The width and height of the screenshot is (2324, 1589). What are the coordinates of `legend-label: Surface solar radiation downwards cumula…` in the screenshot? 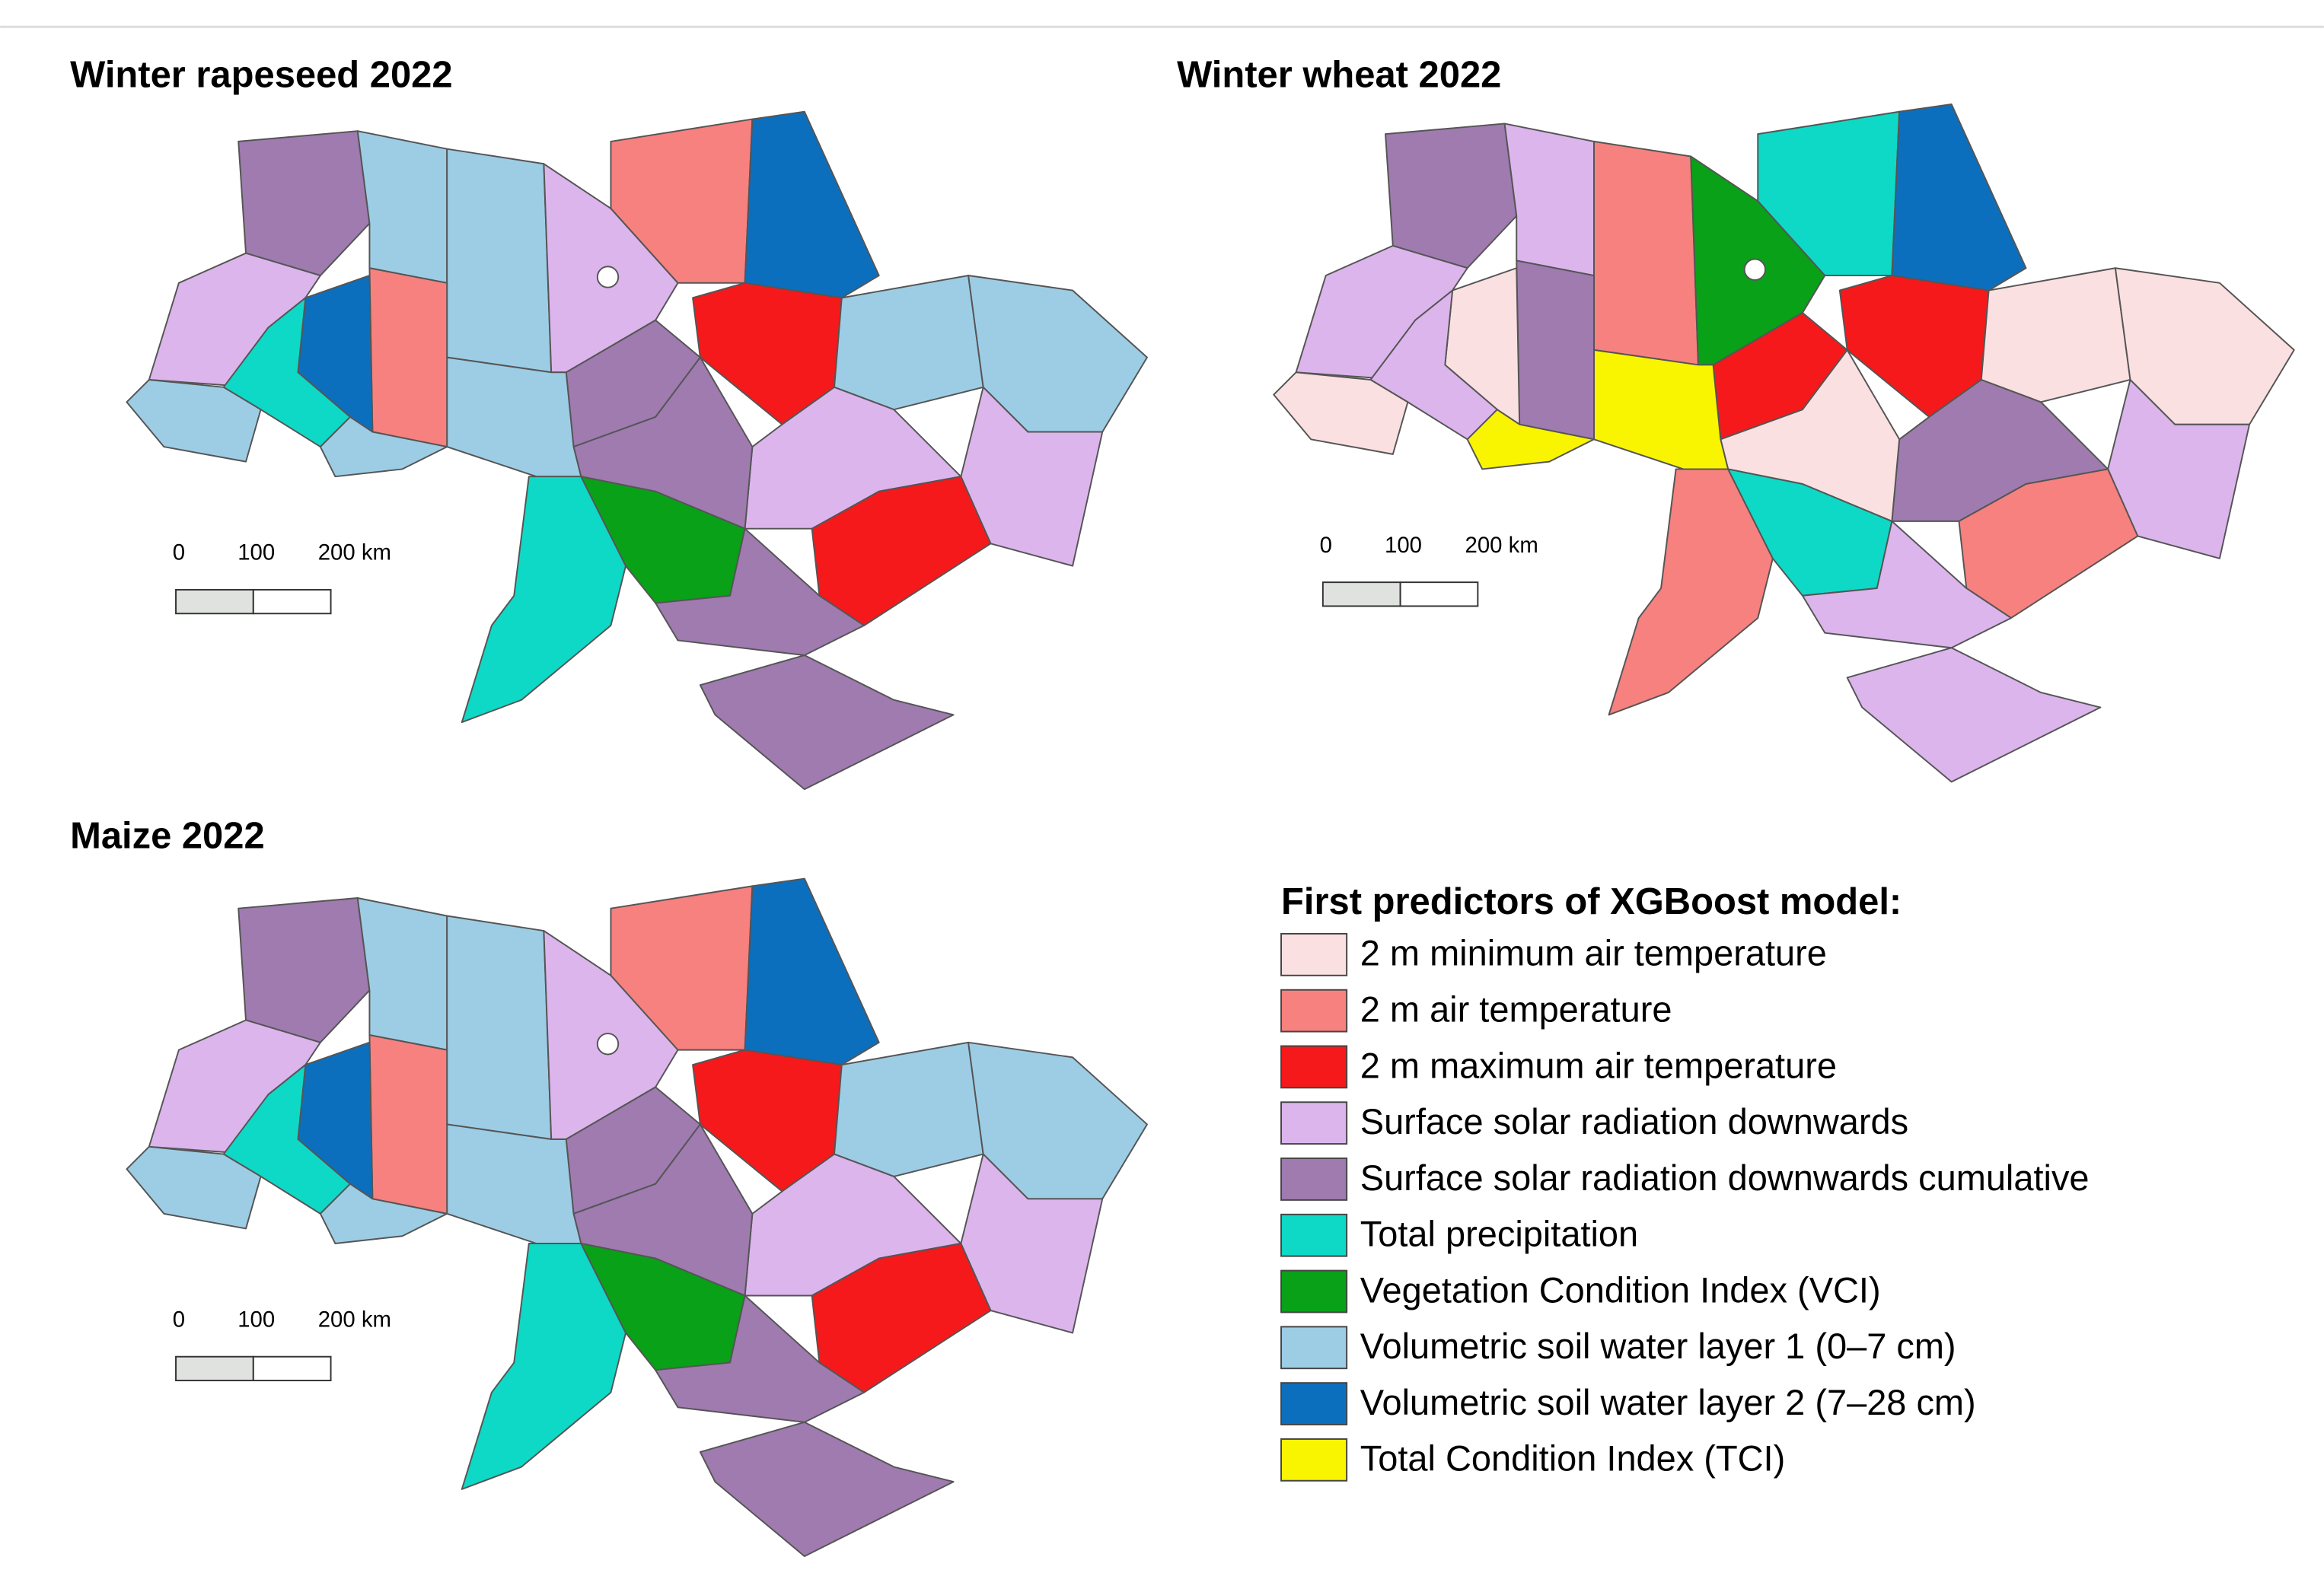 It's located at (1725, 1178).